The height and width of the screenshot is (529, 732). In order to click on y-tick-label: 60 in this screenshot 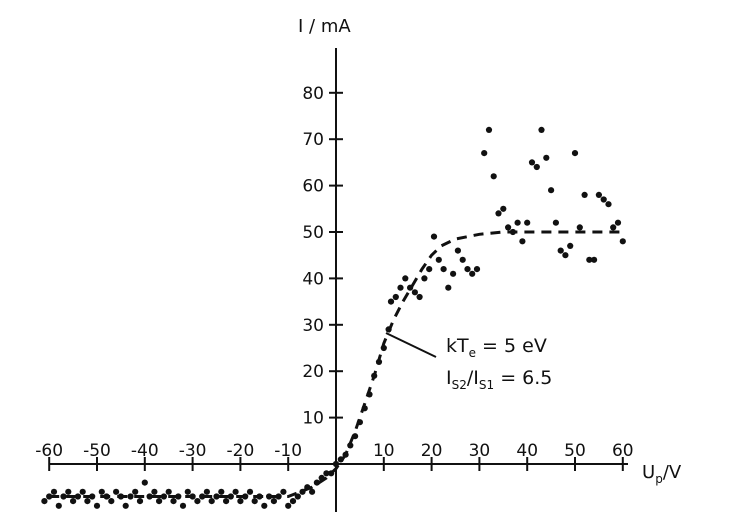, I will do `click(313, 187)`.